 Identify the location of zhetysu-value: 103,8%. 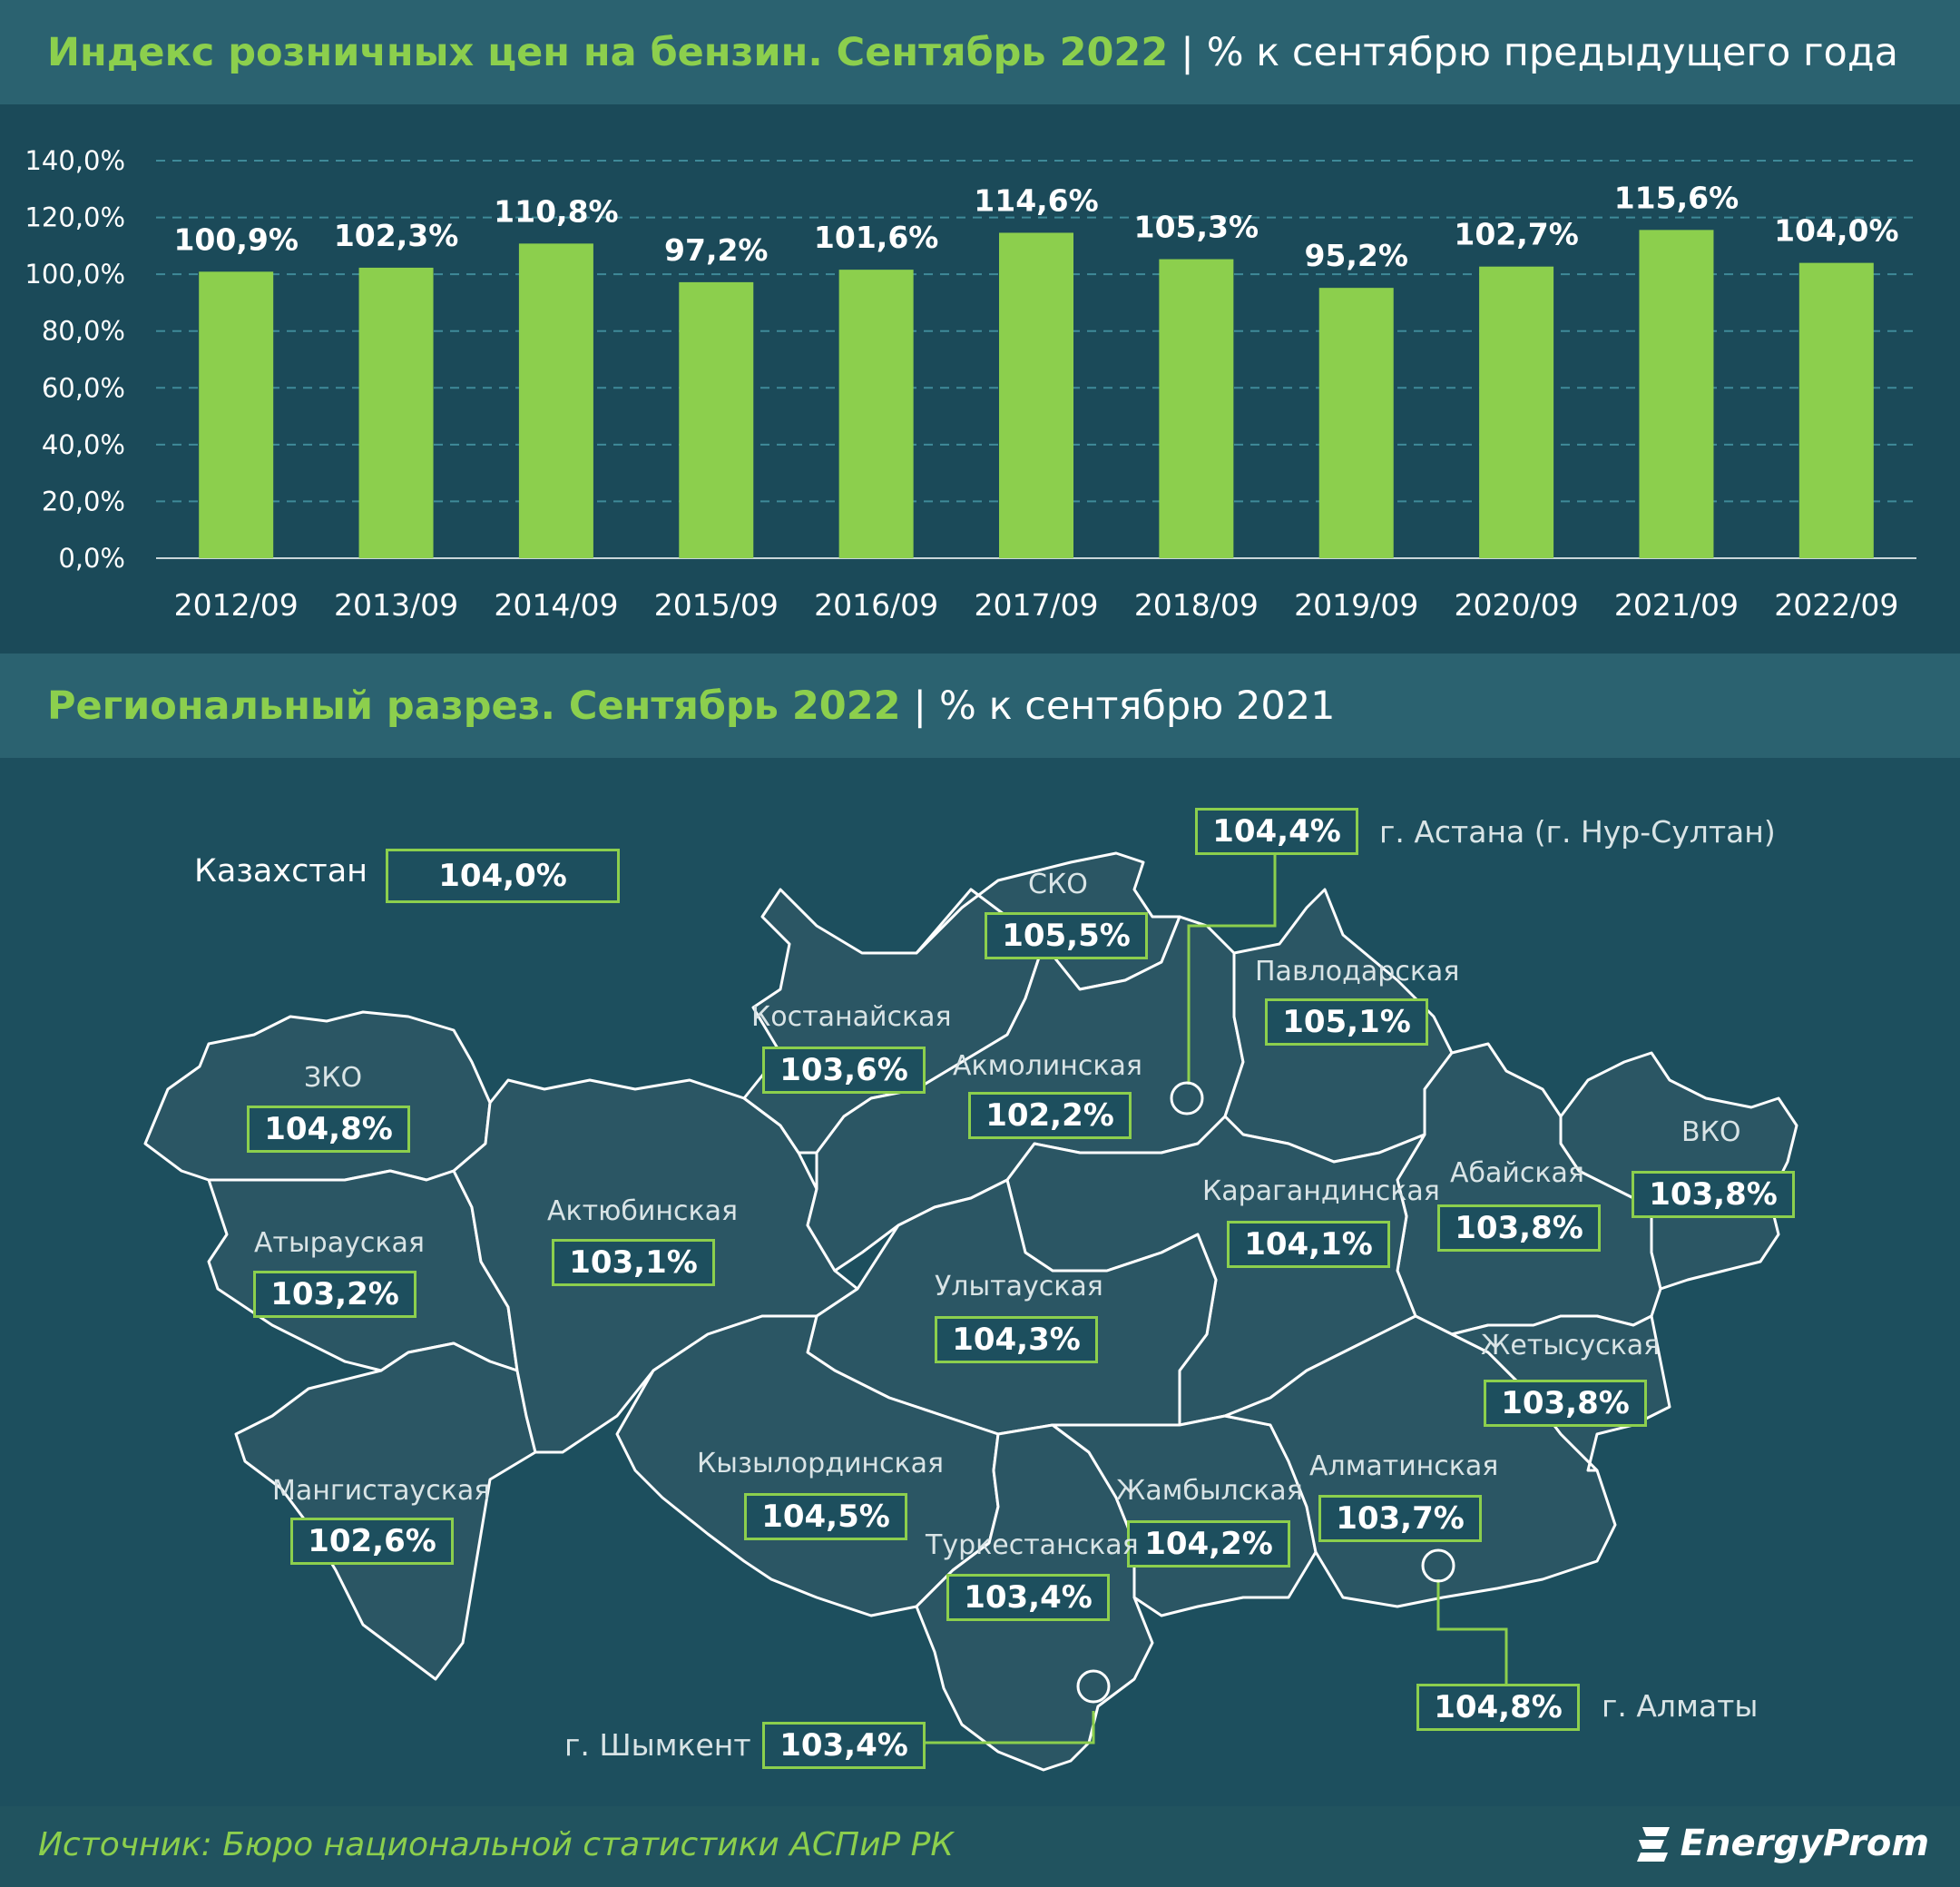
(1565, 1403).